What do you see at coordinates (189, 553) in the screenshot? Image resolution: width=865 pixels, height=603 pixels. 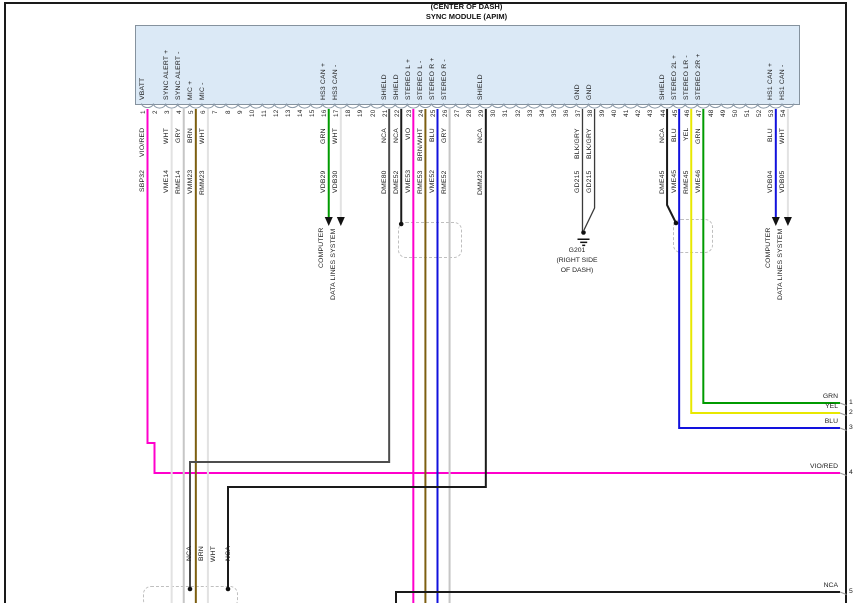 I see `bottom-wire-label: NCA` at bounding box center [189, 553].